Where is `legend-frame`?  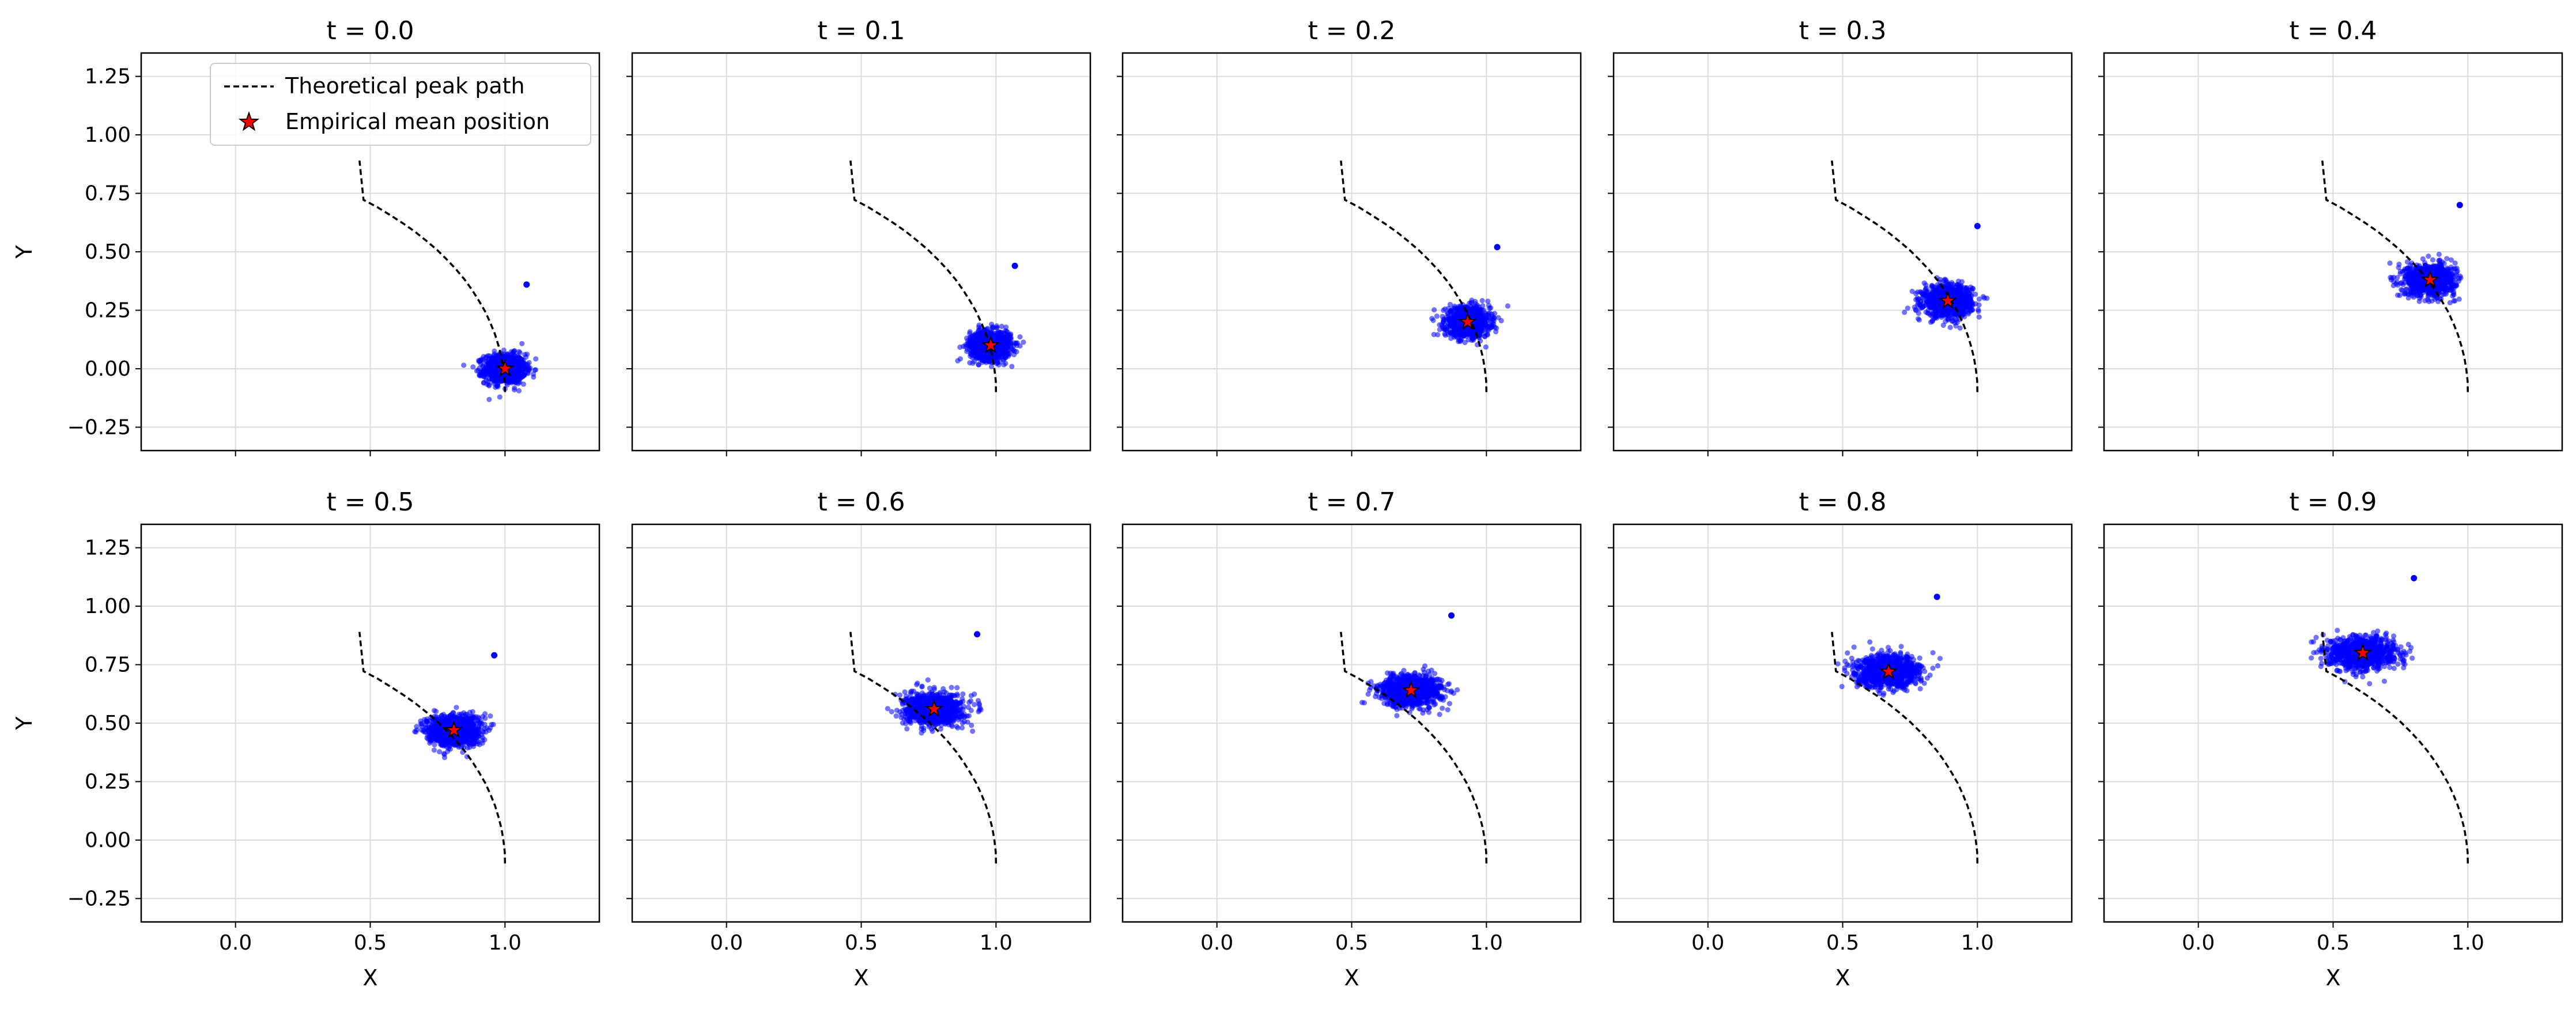 legend-frame is located at coordinates (400, 104).